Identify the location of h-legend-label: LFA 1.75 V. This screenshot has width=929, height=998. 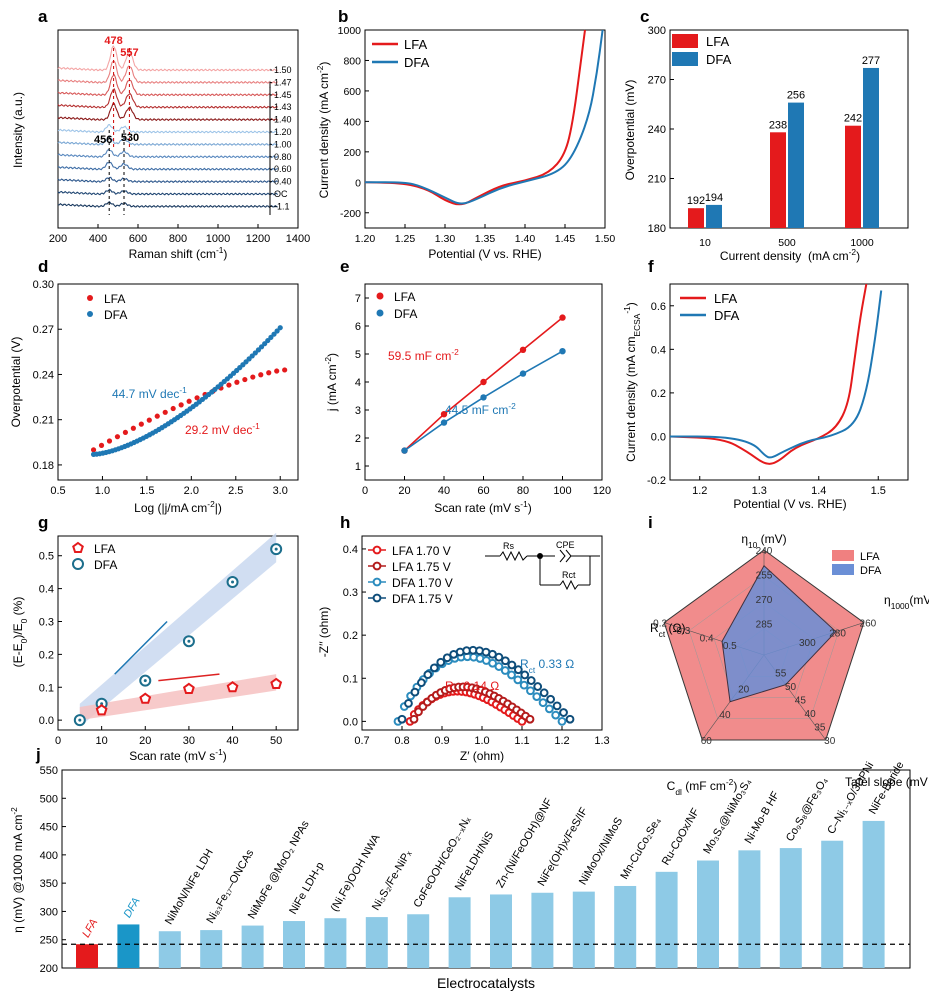
(421, 567).